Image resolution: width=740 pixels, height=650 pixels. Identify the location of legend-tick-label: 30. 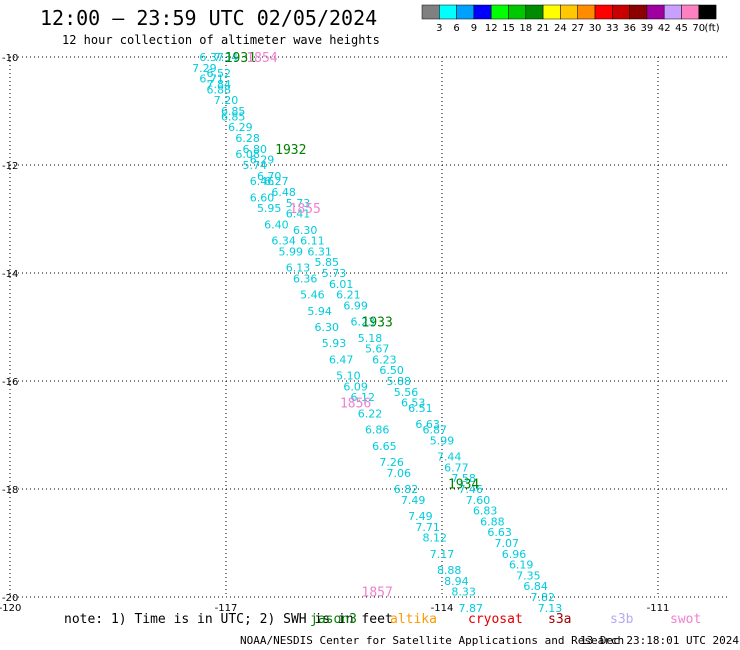
(595, 28).